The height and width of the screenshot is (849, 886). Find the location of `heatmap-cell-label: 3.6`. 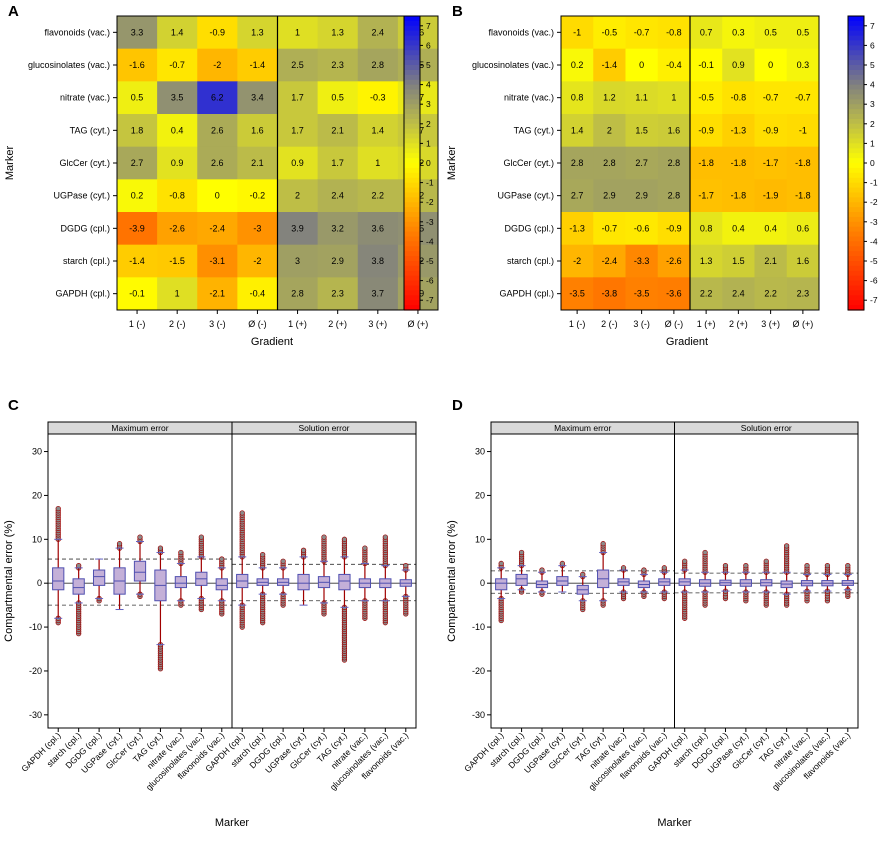

heatmap-cell-label: 3.6 is located at coordinates (378, 228).